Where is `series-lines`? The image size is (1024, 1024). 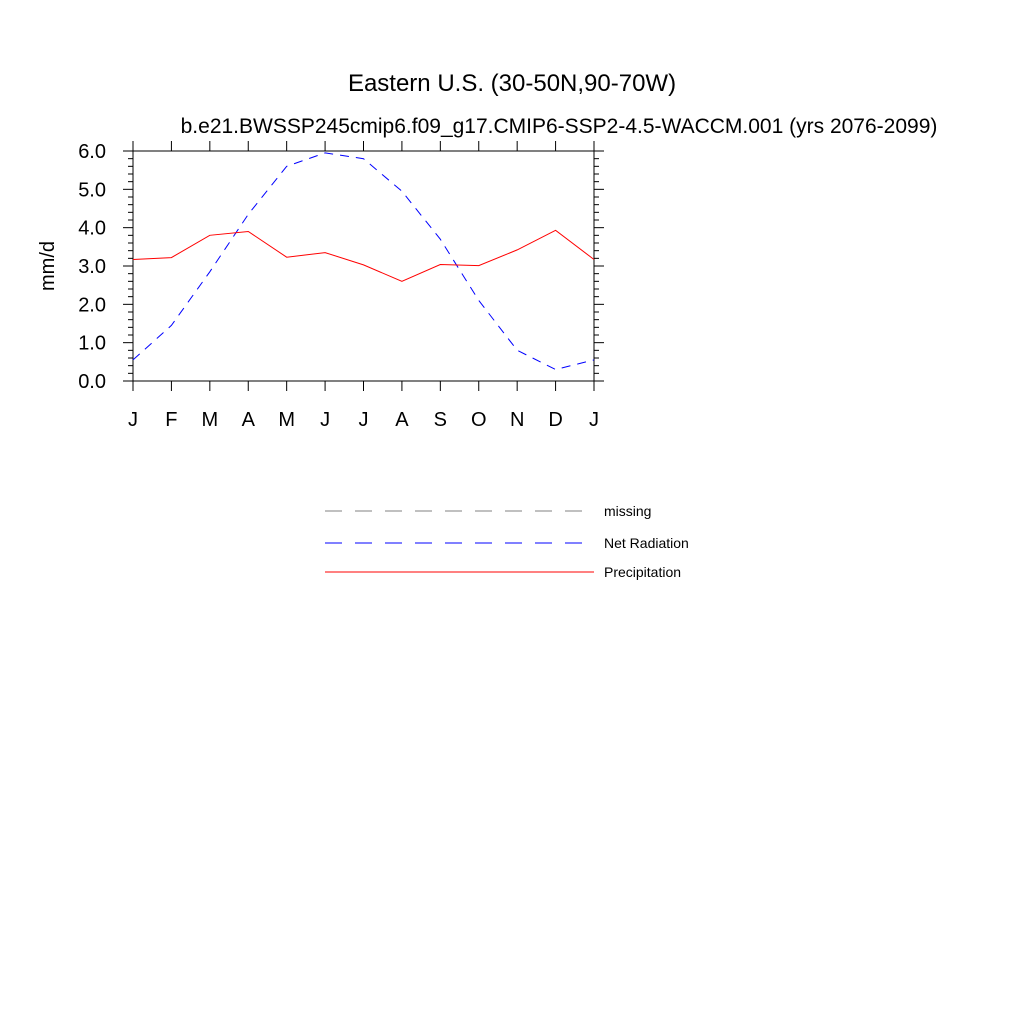
series-lines is located at coordinates (363, 261).